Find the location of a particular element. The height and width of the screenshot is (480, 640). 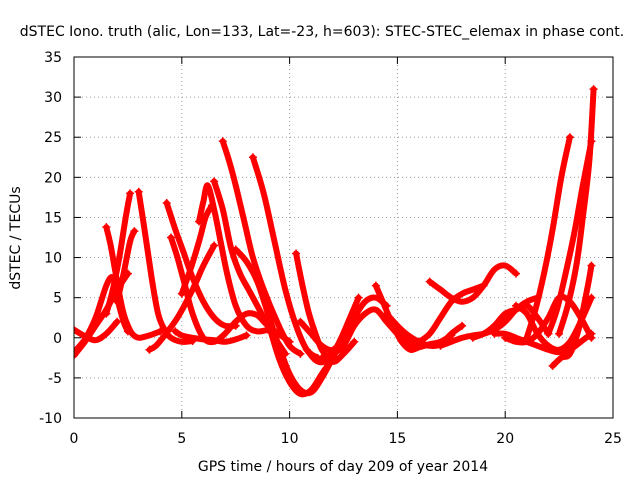

y-tick-label: -5 is located at coordinates (55, 379).